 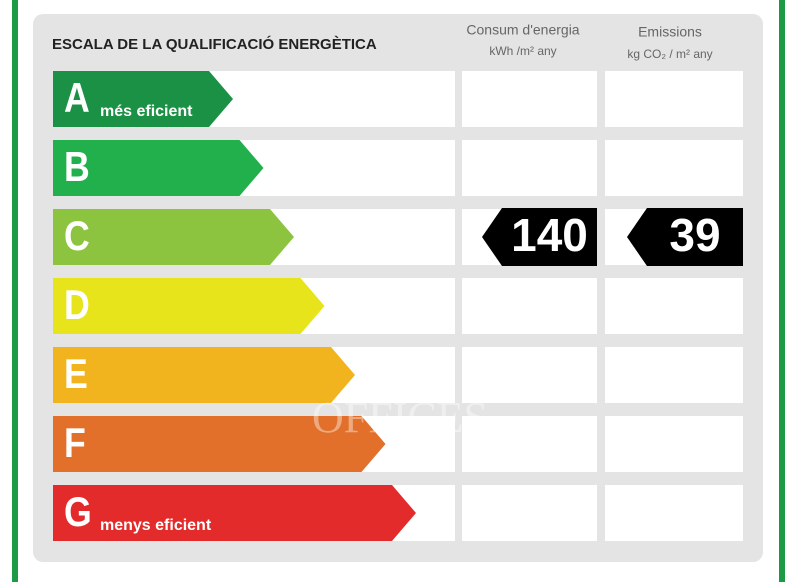 I want to click on column-unit: kg CO₂ / m² any, so click(x=669, y=54).